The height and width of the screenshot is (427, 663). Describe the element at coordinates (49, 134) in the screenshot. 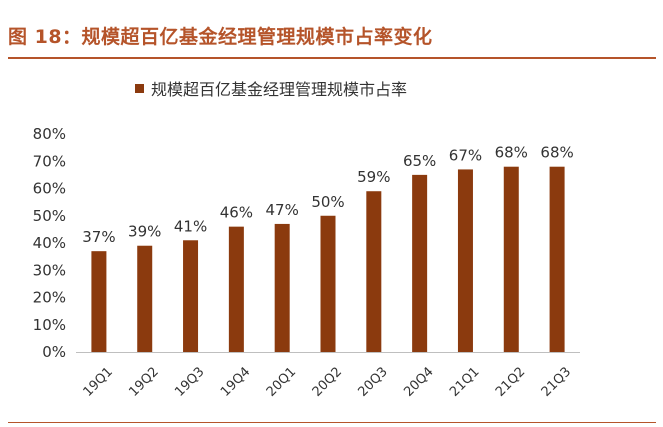

I see `y-tick-label: 80%` at that location.